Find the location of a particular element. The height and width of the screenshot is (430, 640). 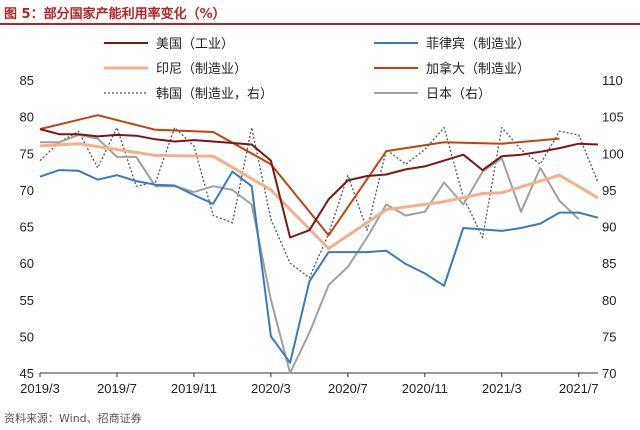

y-right-tick-label: 85 is located at coordinates (609, 263).